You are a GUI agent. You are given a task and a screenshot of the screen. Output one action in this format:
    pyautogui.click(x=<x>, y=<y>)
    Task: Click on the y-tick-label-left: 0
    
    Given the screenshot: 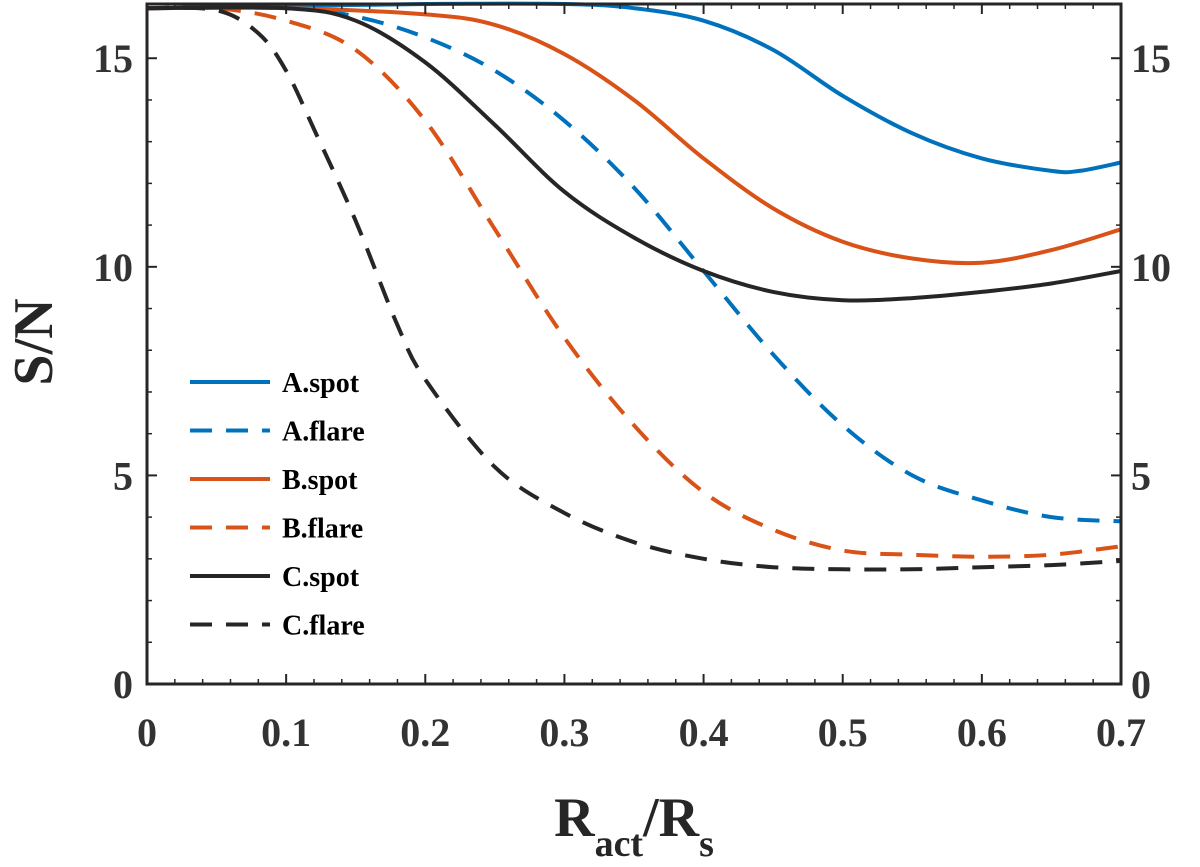 What is the action you would take?
    pyautogui.click(x=123, y=684)
    